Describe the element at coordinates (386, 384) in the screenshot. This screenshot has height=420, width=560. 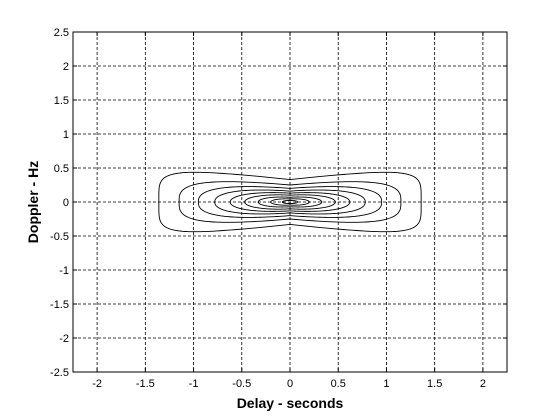
I see `x-tick-label: 1` at that location.